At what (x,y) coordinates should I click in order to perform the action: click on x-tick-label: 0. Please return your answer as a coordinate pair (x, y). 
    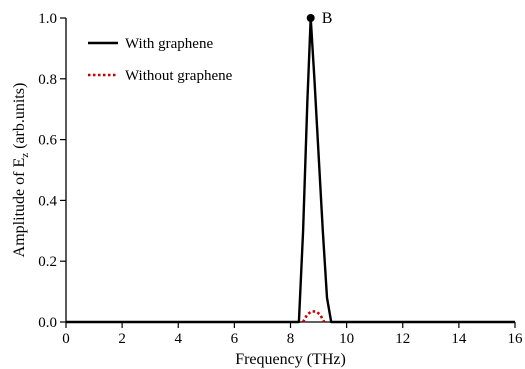
    Looking at the image, I should click on (66, 339).